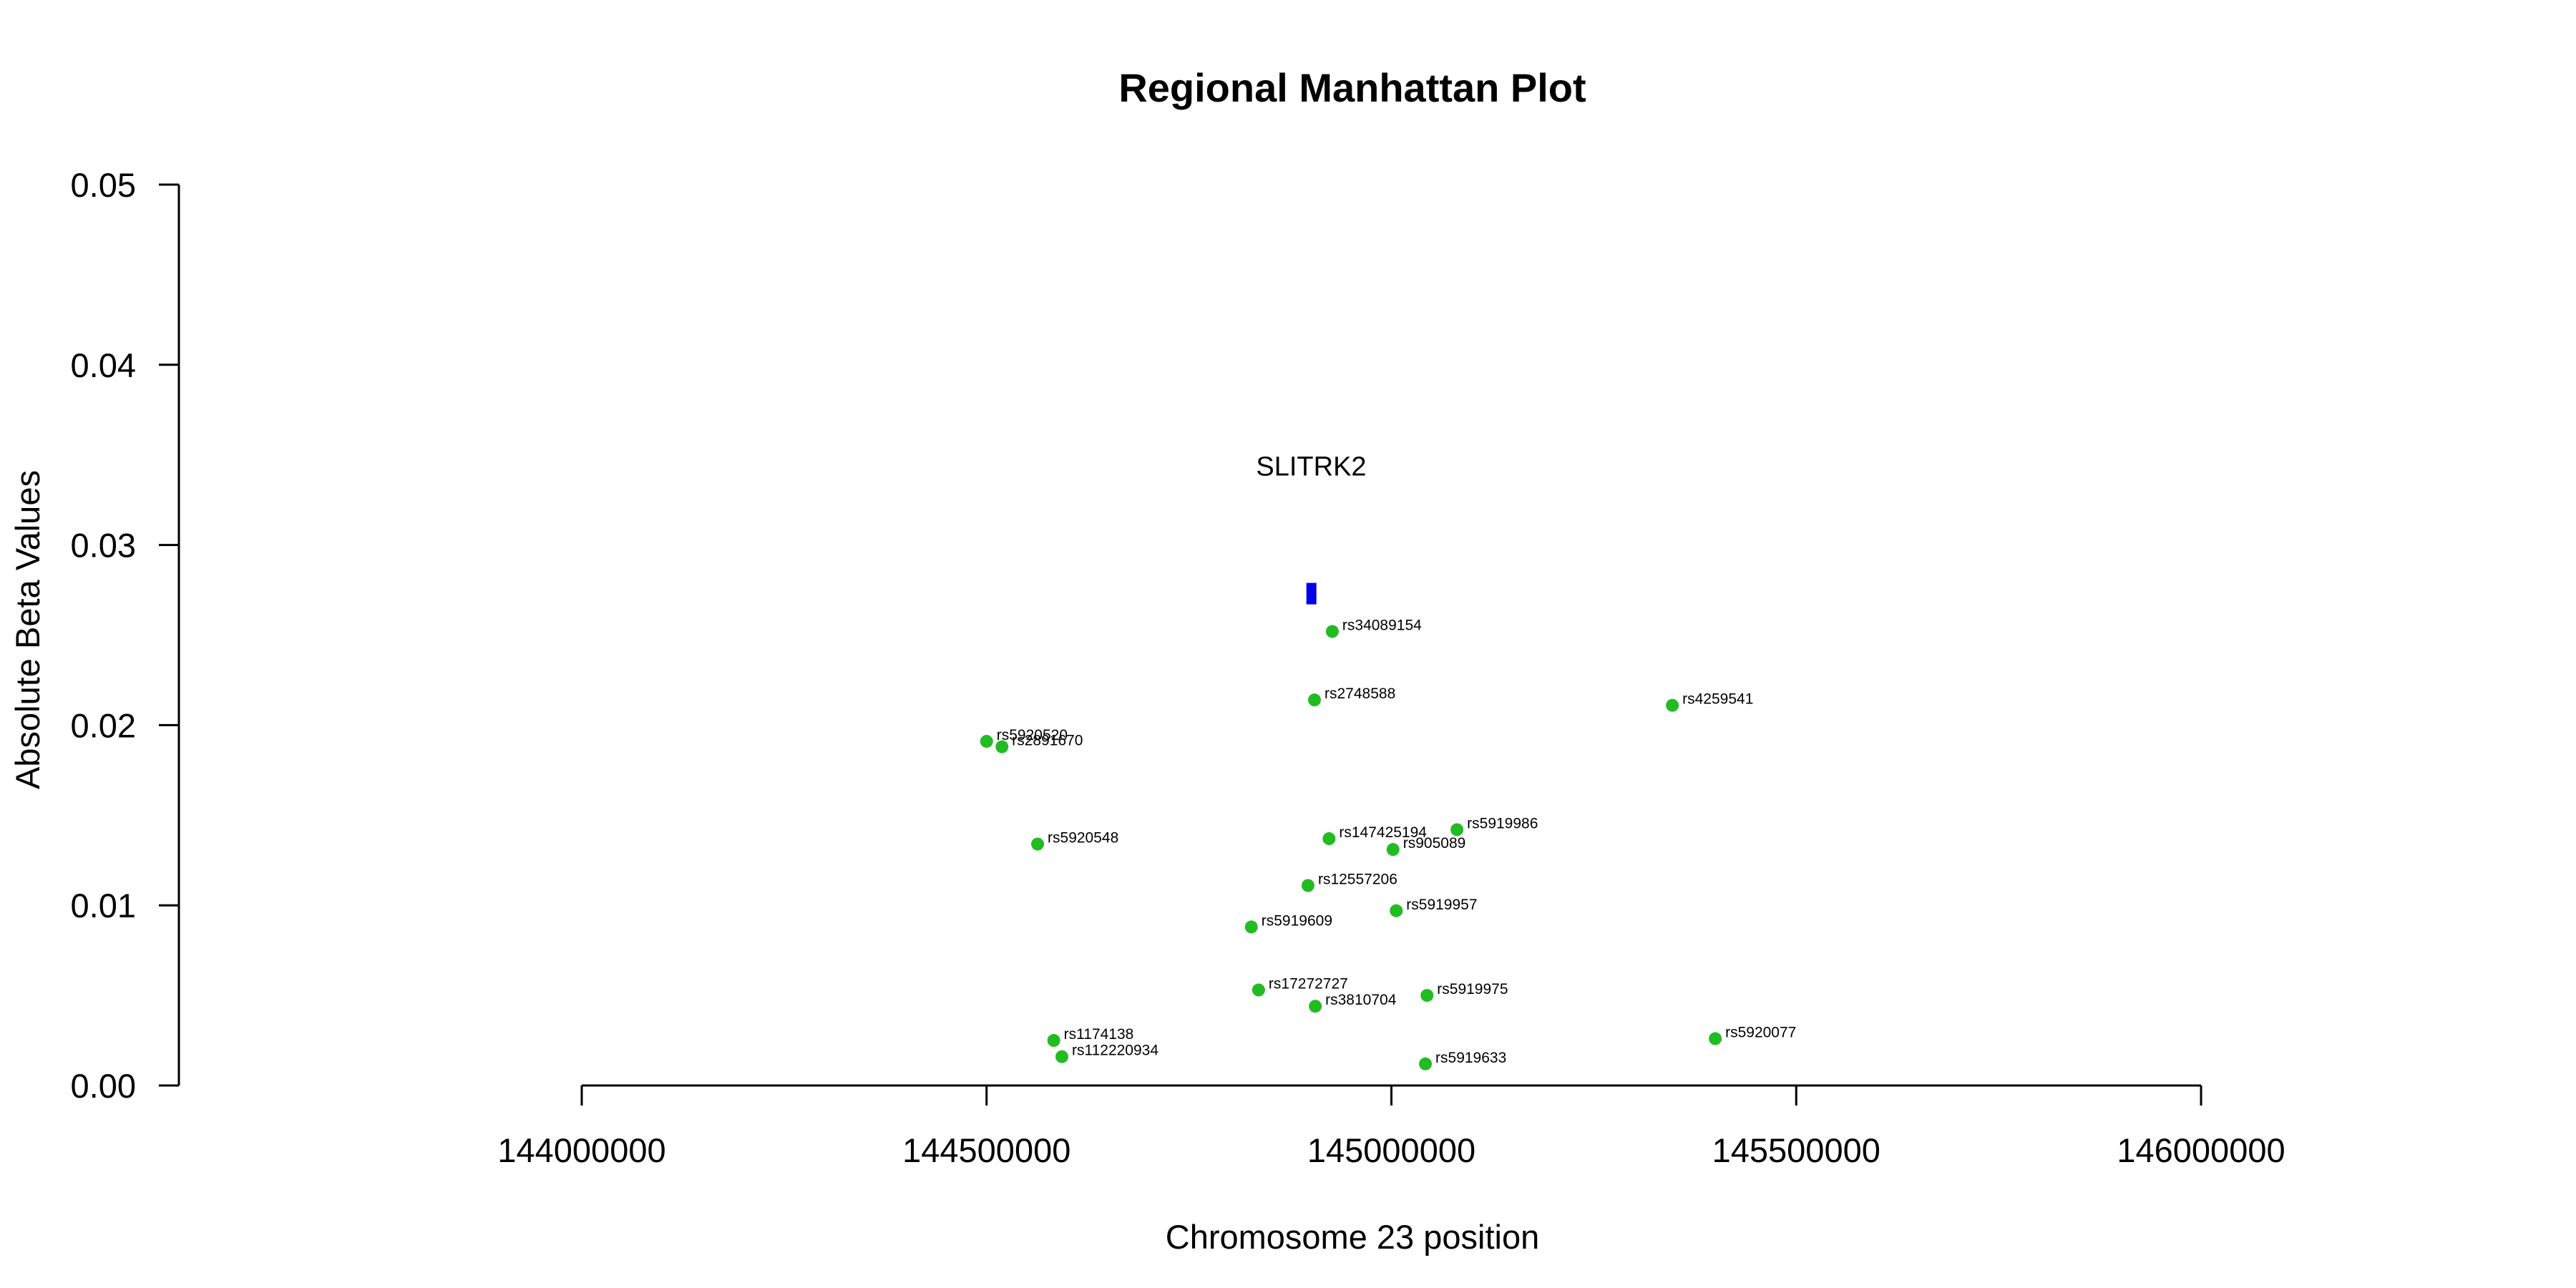 Image resolution: width=2576 pixels, height=1288 pixels. Describe the element at coordinates (1441, 905) in the screenshot. I see `snp-label: rs5919957` at that location.